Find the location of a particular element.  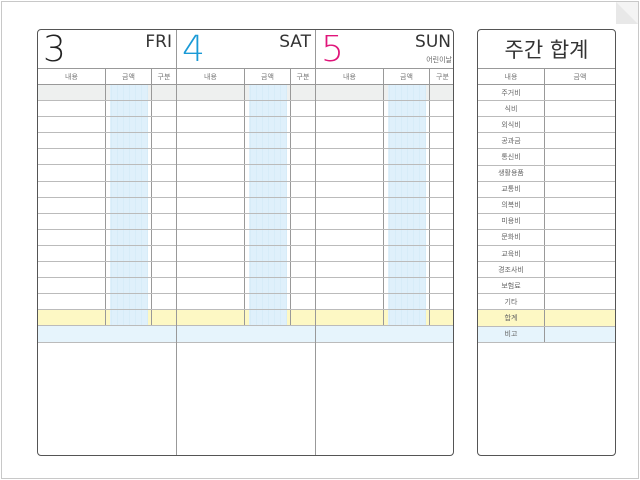

weekly-row: 기타 is located at coordinates (546, 302).